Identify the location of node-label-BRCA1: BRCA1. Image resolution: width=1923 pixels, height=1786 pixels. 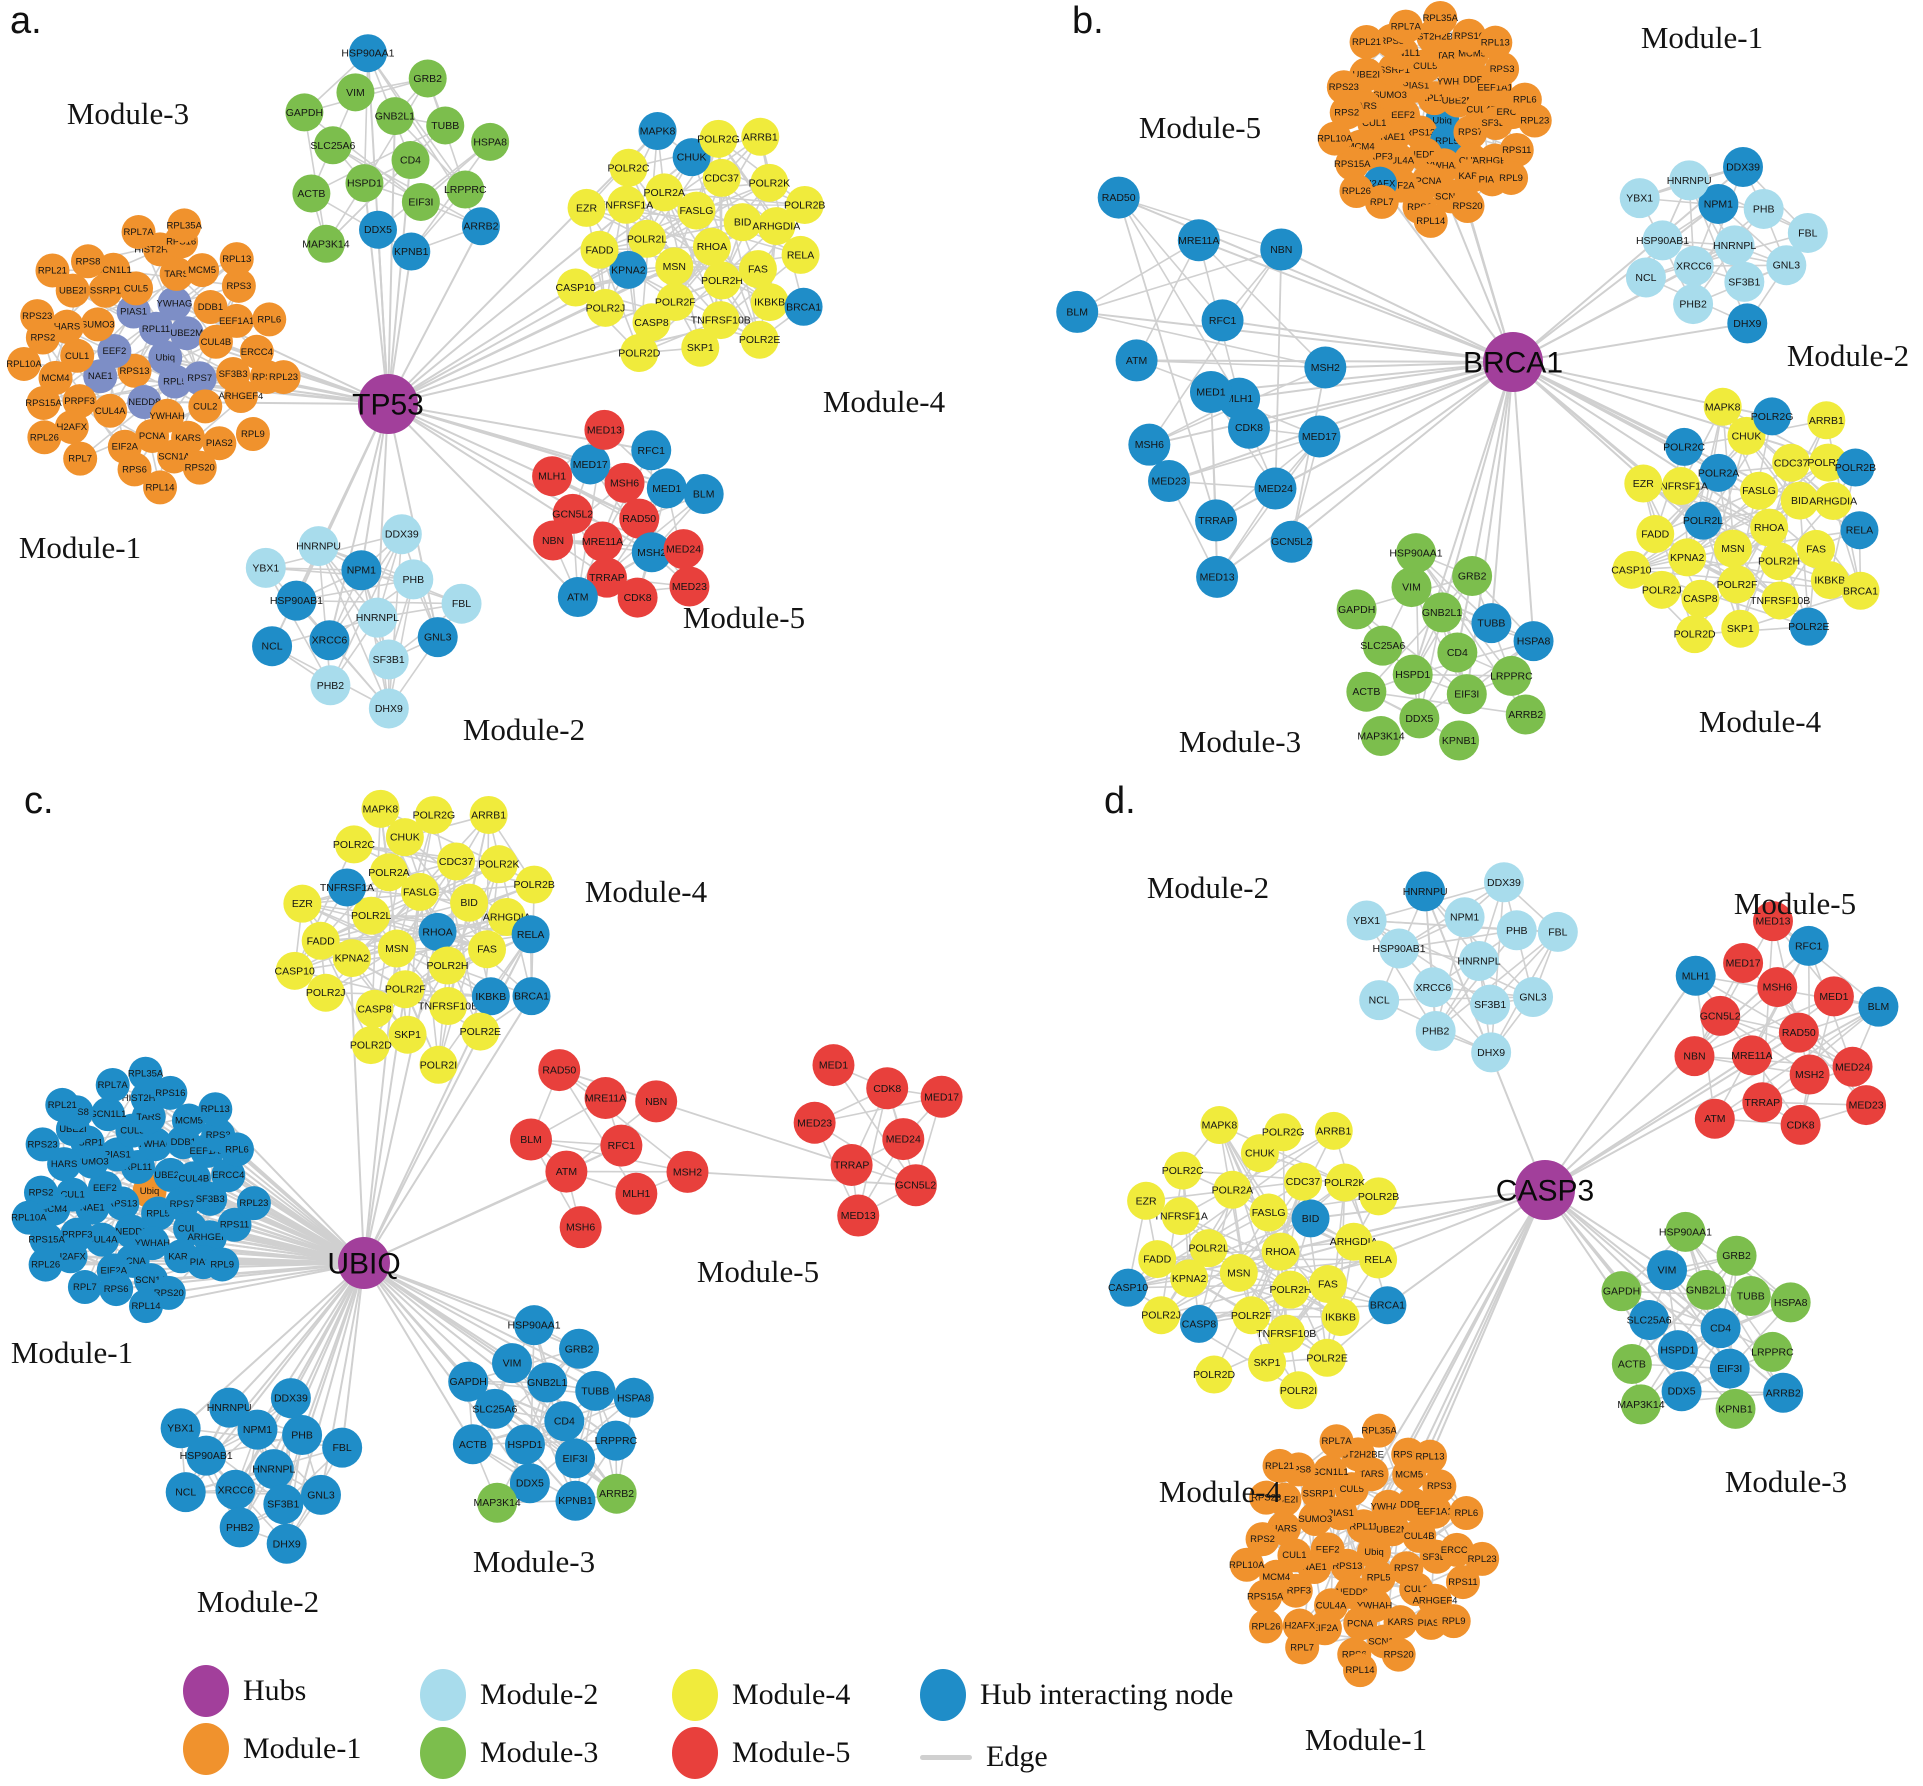
(531, 997).